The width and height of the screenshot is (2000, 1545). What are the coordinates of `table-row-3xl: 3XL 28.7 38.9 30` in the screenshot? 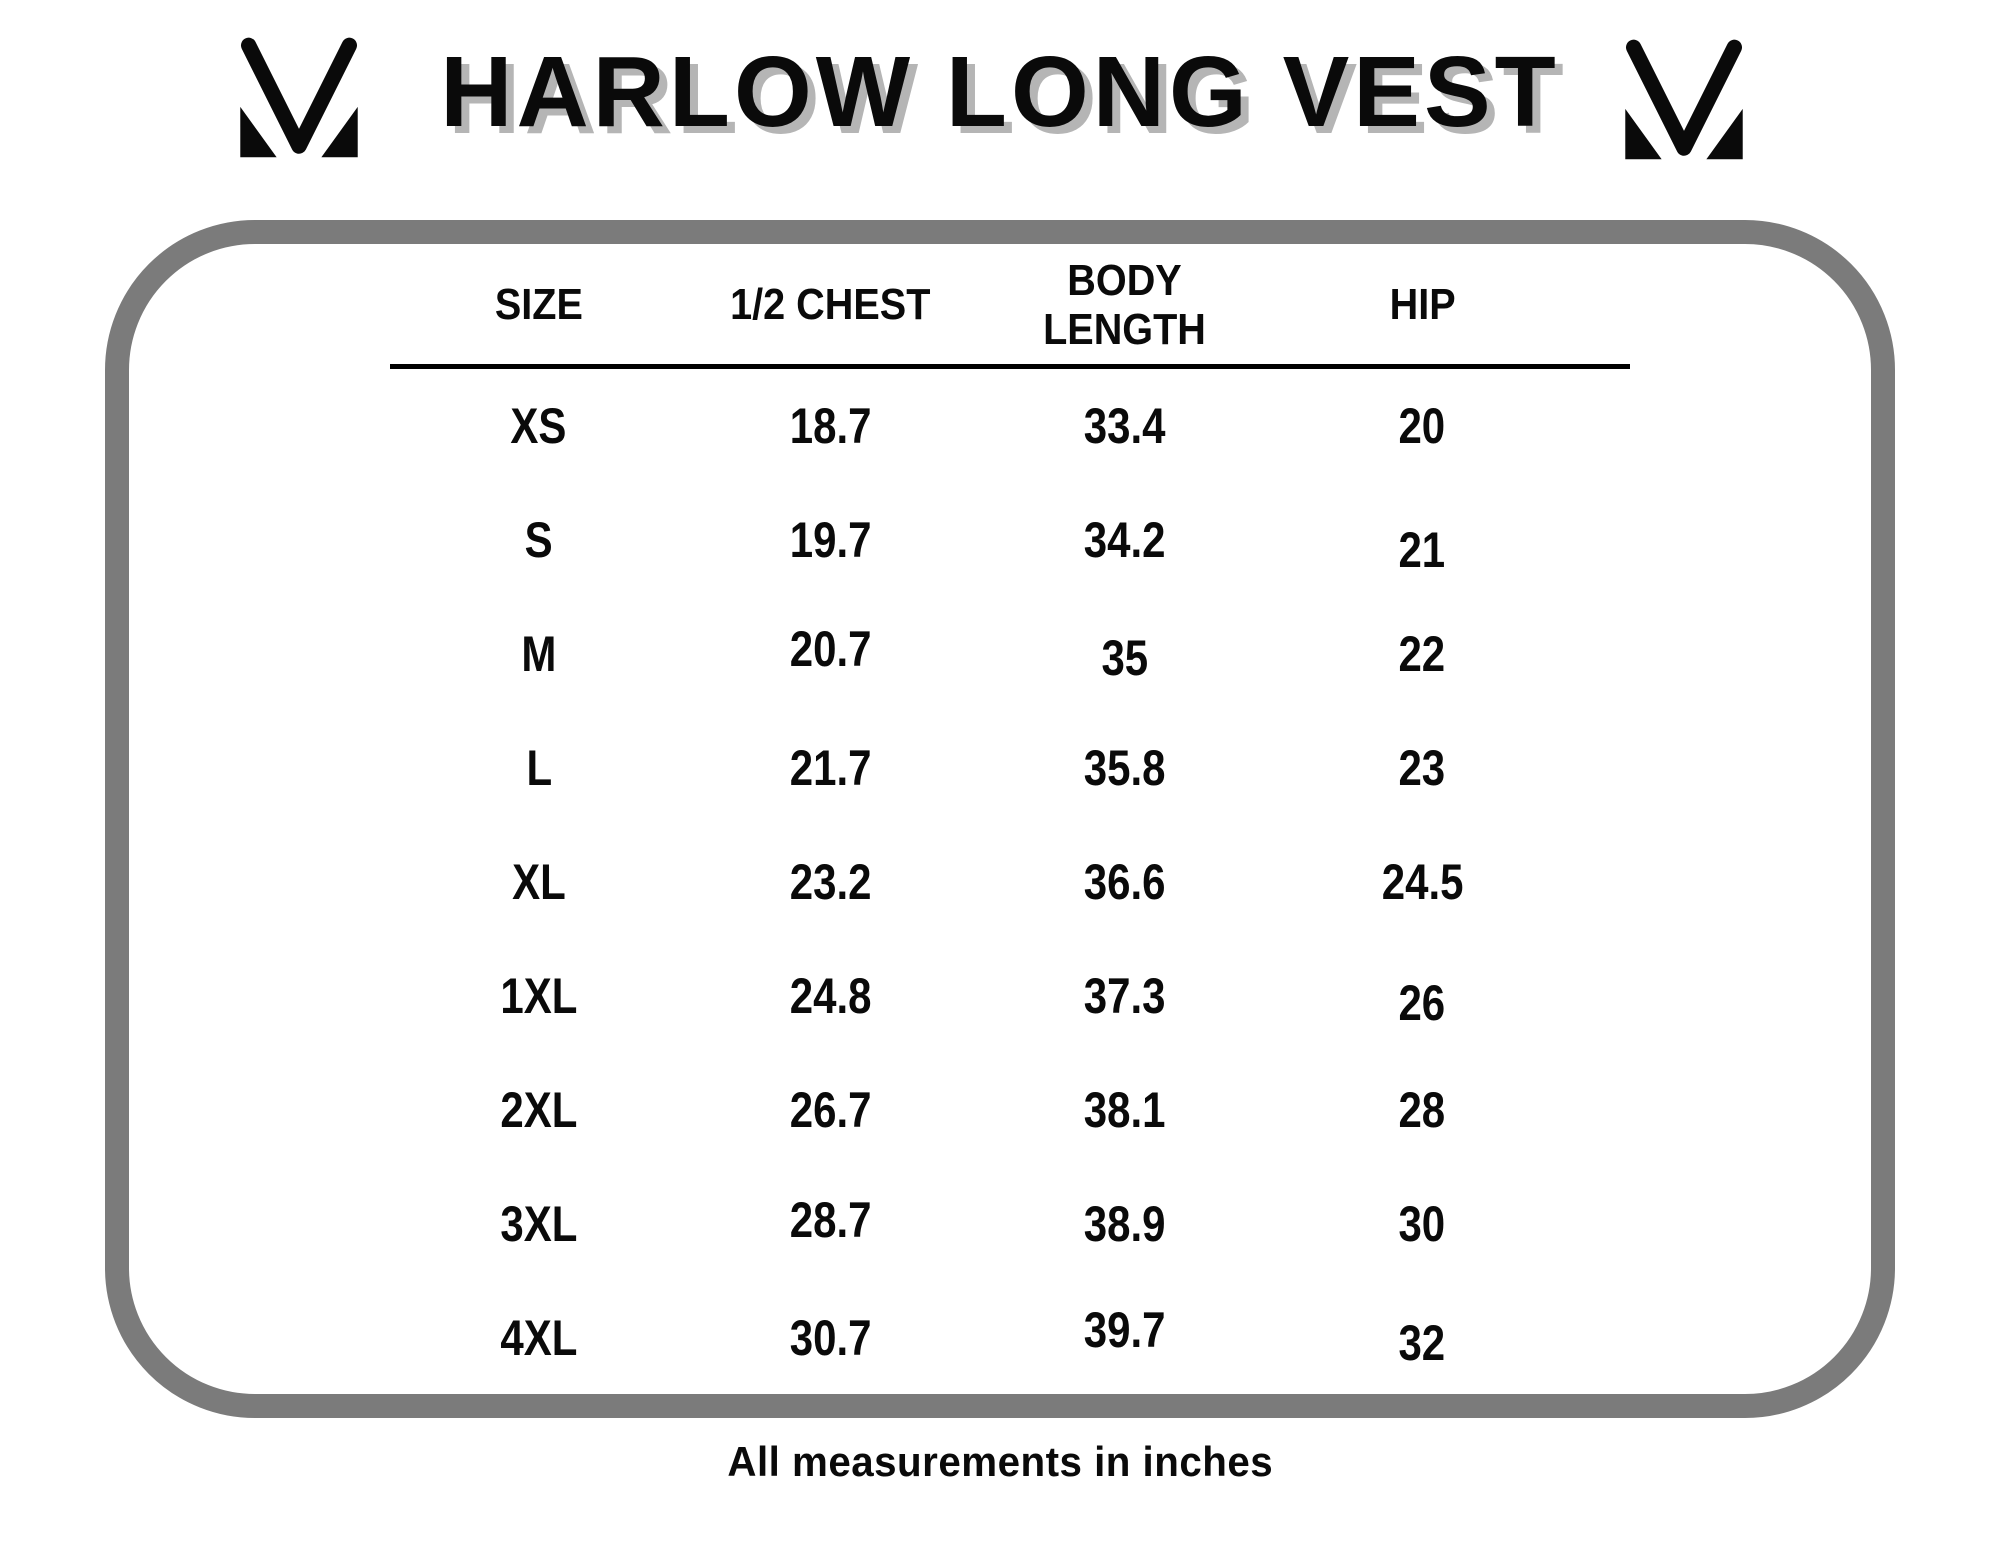 It's located at (1010, 1224).